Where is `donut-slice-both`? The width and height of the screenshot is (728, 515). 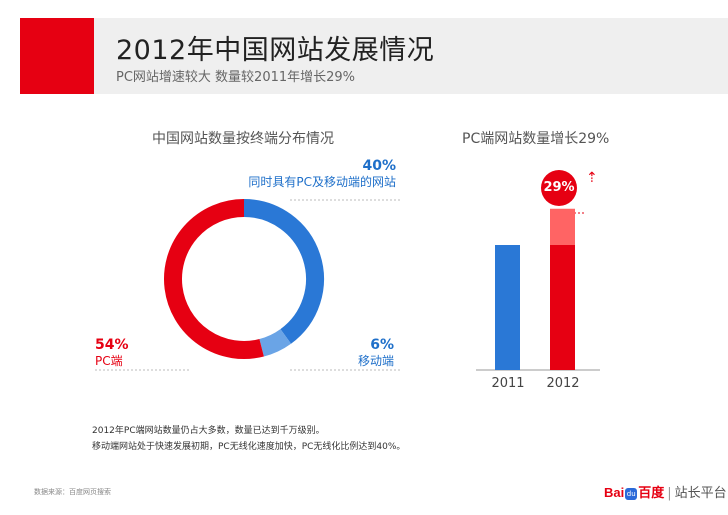 donut-slice-both is located at coordinates (283, 271).